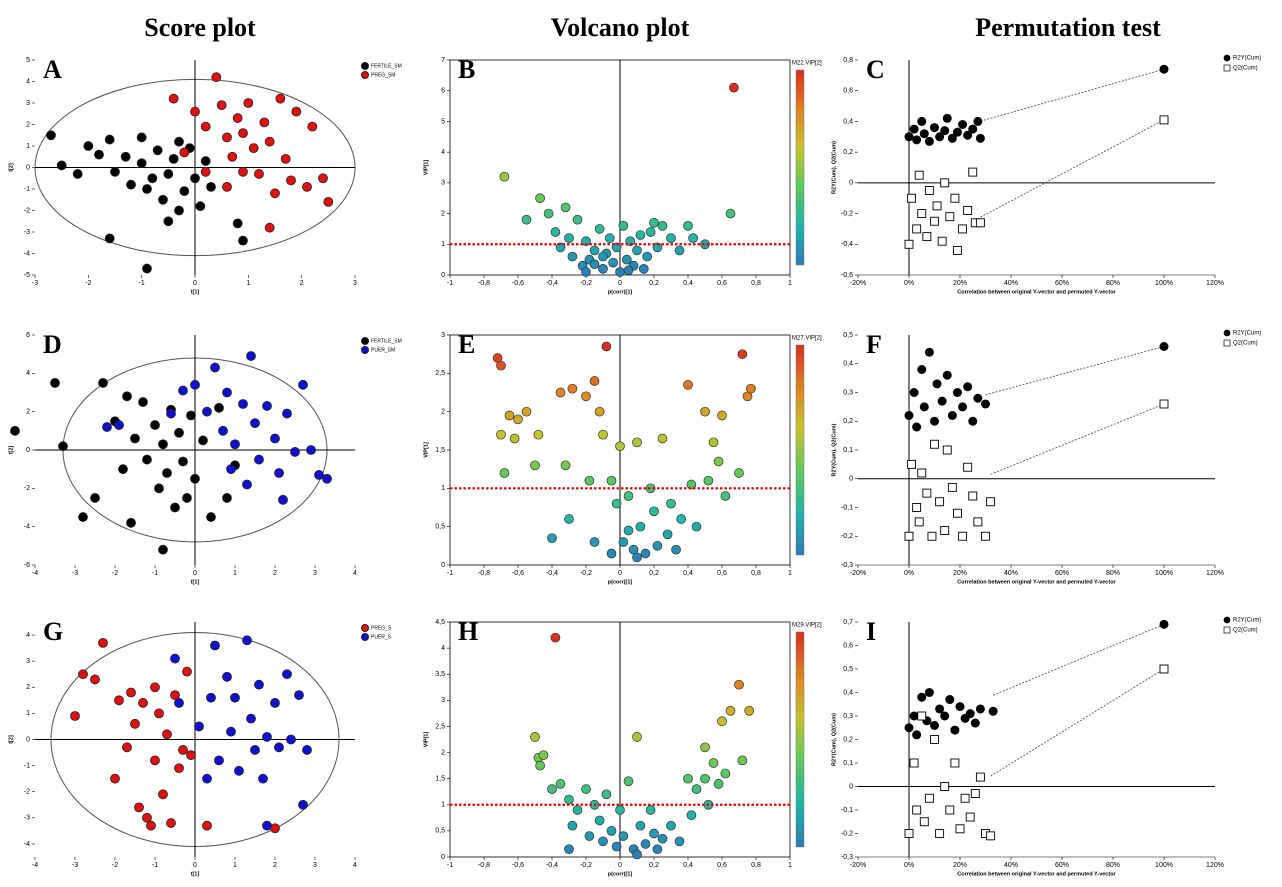 This screenshot has height=887, width=1282. I want to click on y-tick-label: 0,4, so click(848, 364).